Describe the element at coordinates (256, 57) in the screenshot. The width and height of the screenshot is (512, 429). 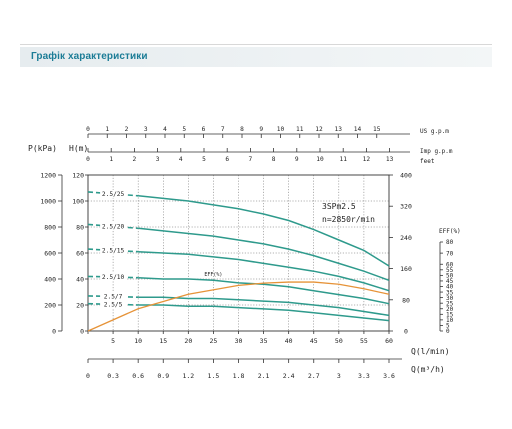
I see `section-header` at that location.